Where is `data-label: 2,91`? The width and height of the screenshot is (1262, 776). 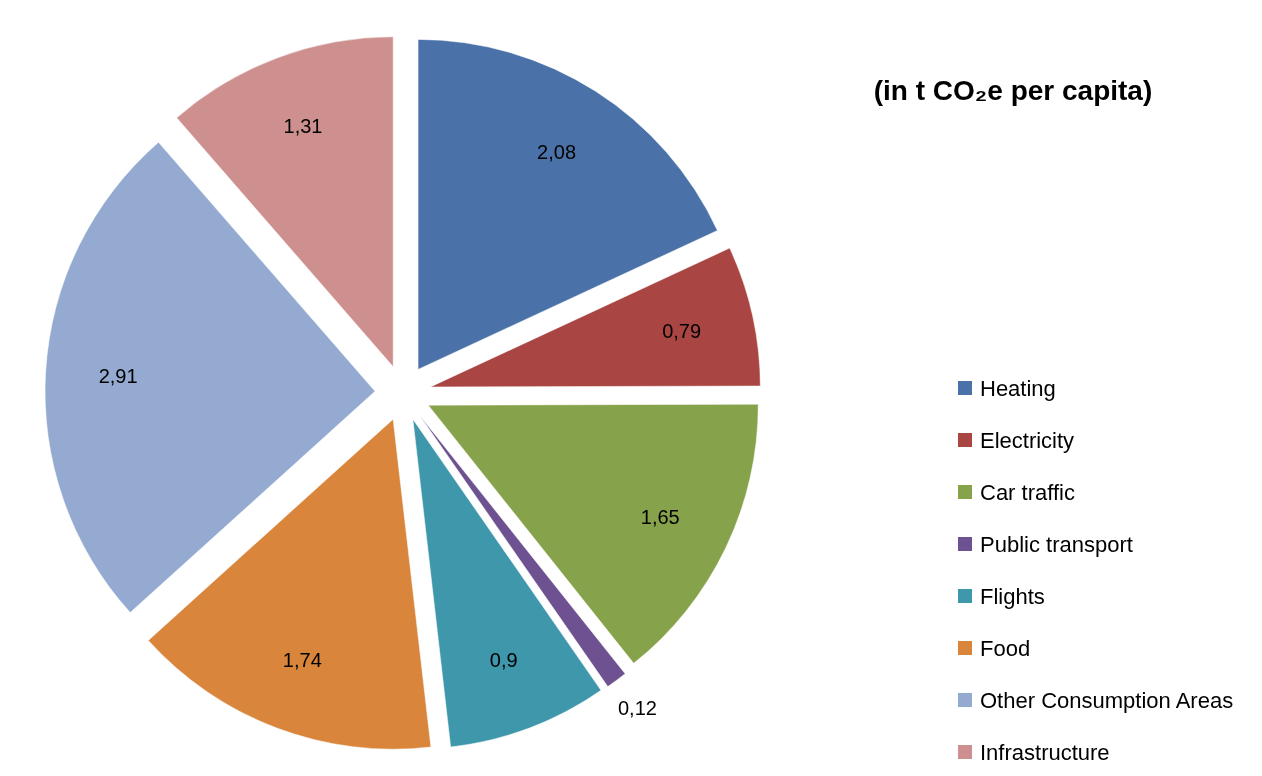 data-label: 2,91 is located at coordinates (118, 375).